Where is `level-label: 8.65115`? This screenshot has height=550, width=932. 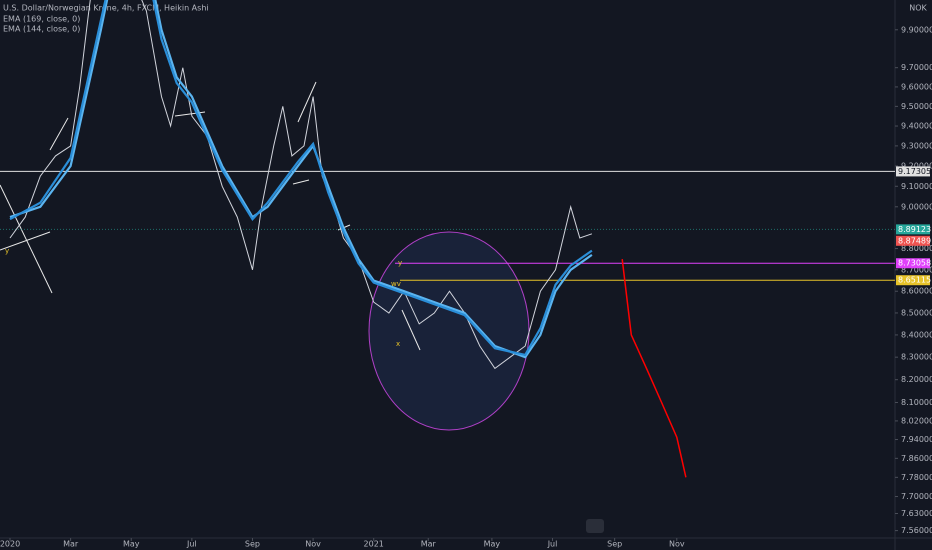 level-label: 8.65115 is located at coordinates (914, 280).